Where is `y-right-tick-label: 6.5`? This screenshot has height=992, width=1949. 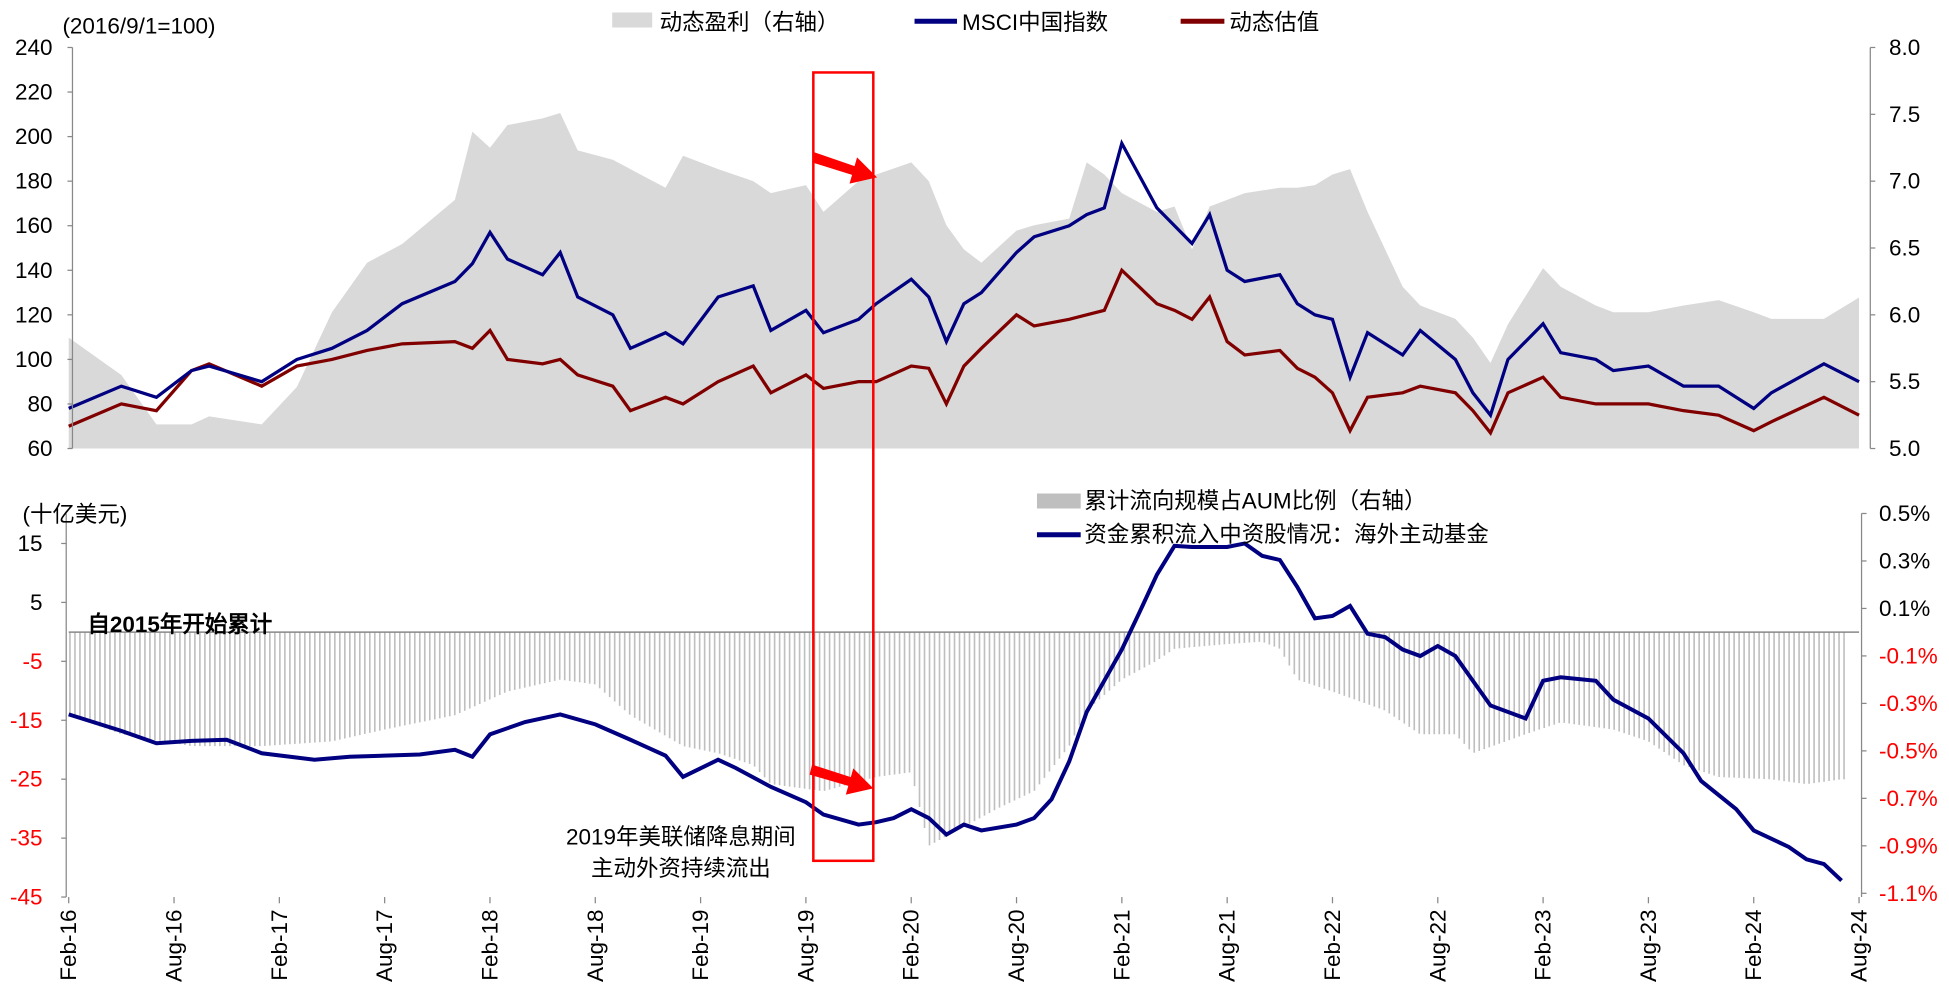
y-right-tick-label: 6.5 is located at coordinates (1904, 247).